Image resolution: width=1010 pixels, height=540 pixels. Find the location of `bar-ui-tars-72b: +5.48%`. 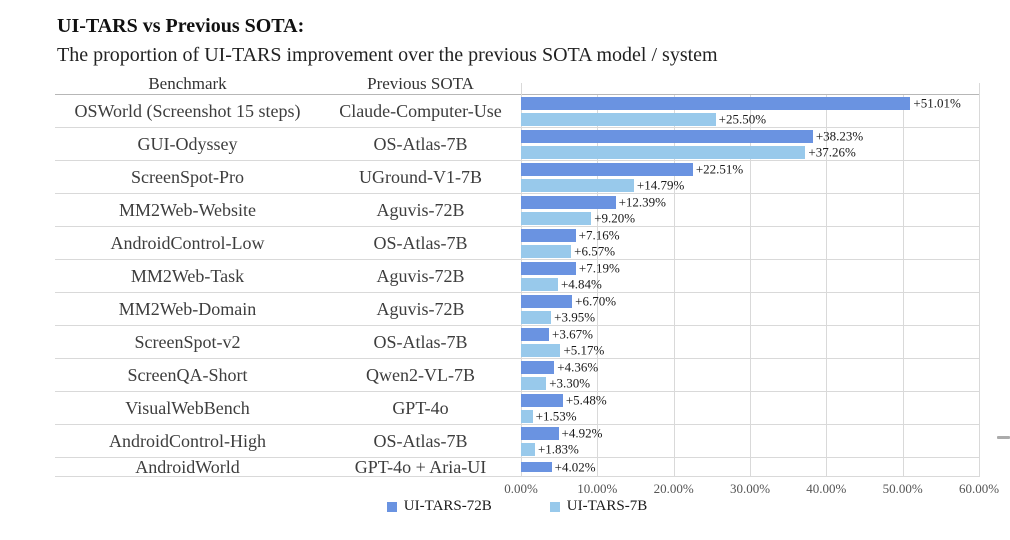

bar-ui-tars-72b: +5.48% is located at coordinates (564, 400).